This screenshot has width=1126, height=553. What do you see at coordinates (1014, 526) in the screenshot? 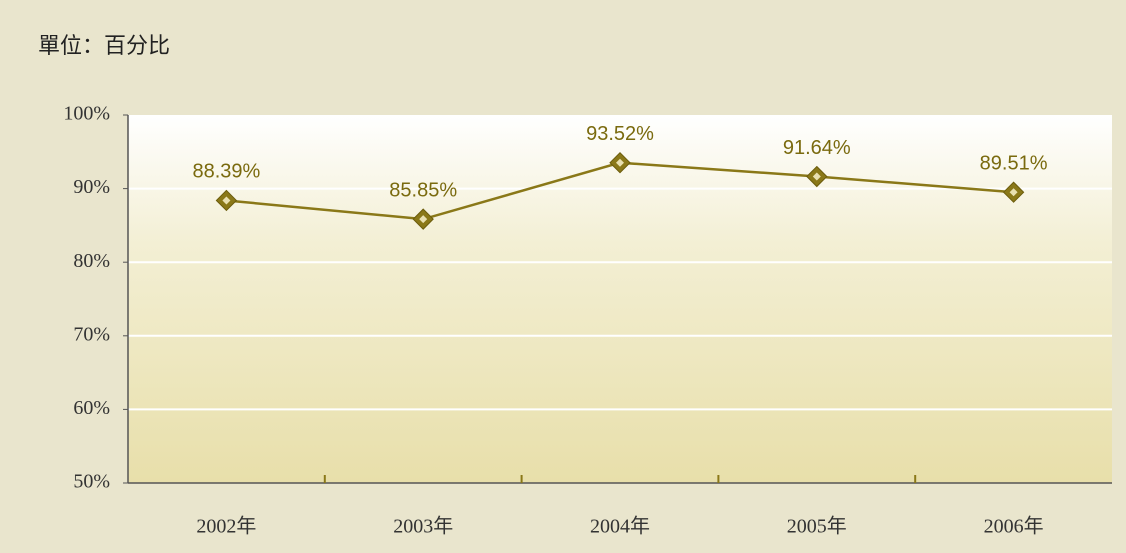
I see `x-tick-label: 2006年` at bounding box center [1014, 526].